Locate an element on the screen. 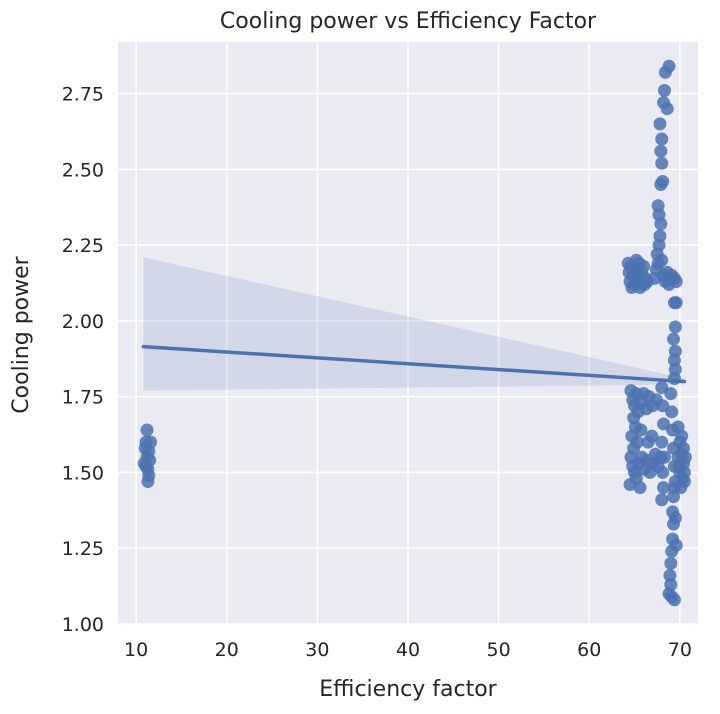 The height and width of the screenshot is (714, 720). regression-line is located at coordinates (414, 364).